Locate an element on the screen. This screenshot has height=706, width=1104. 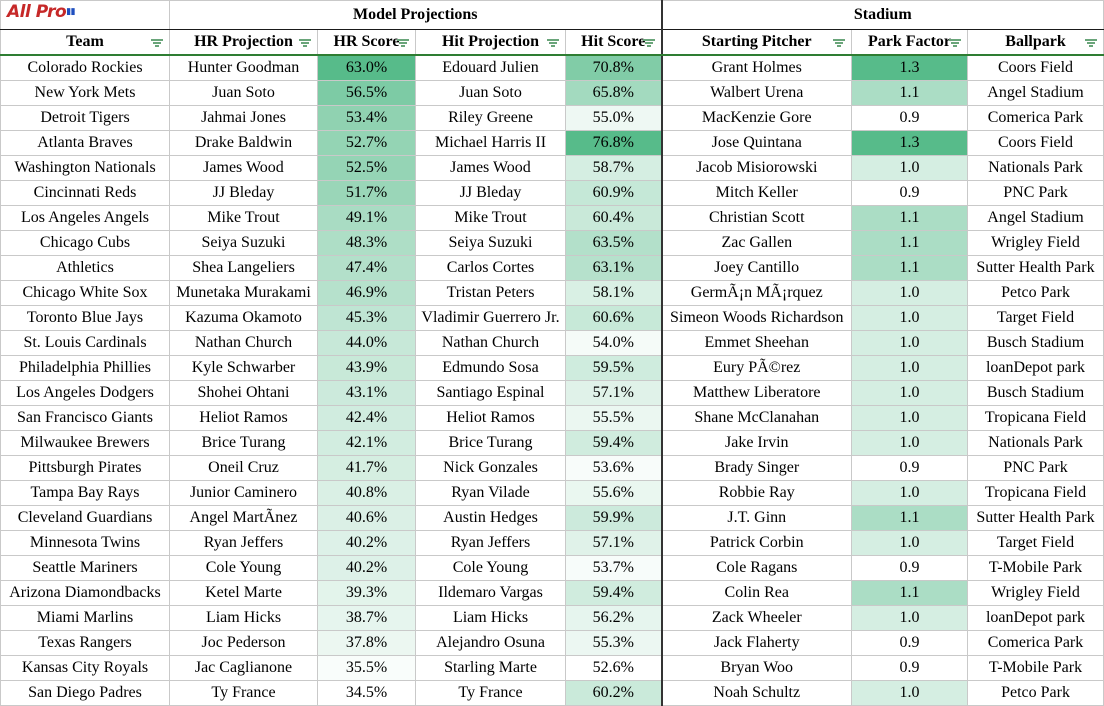
cell-starting-pitcher: Simeon Woods Richardson is located at coordinates (756, 318).